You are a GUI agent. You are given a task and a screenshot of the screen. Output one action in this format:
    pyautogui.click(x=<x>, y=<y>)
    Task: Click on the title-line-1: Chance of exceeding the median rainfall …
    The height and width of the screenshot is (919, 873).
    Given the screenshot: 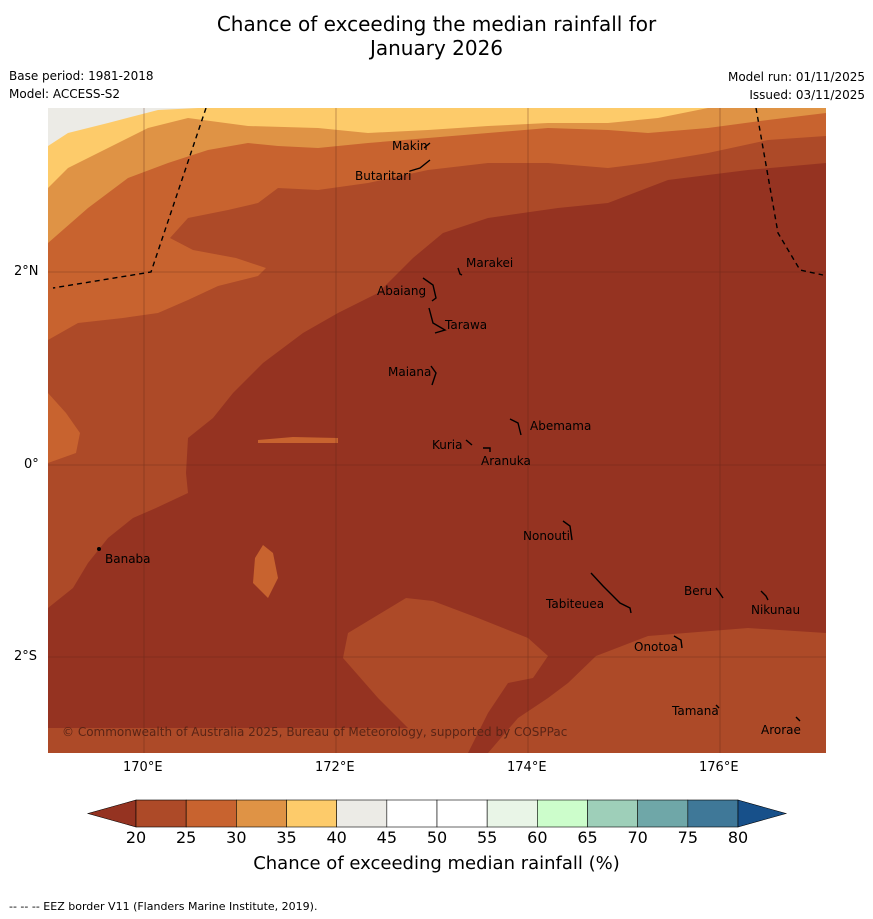 What is the action you would take?
    pyautogui.click(x=436, y=24)
    